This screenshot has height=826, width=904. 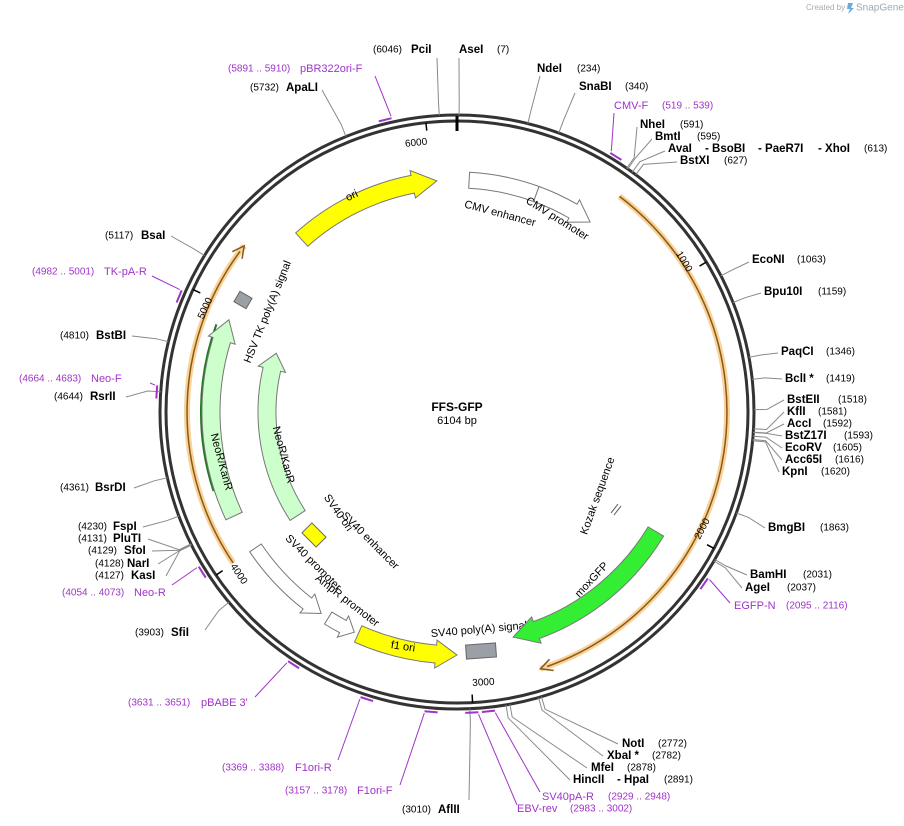 What do you see at coordinates (694, 161) in the screenshot?
I see `site-name: BstXI` at bounding box center [694, 161].